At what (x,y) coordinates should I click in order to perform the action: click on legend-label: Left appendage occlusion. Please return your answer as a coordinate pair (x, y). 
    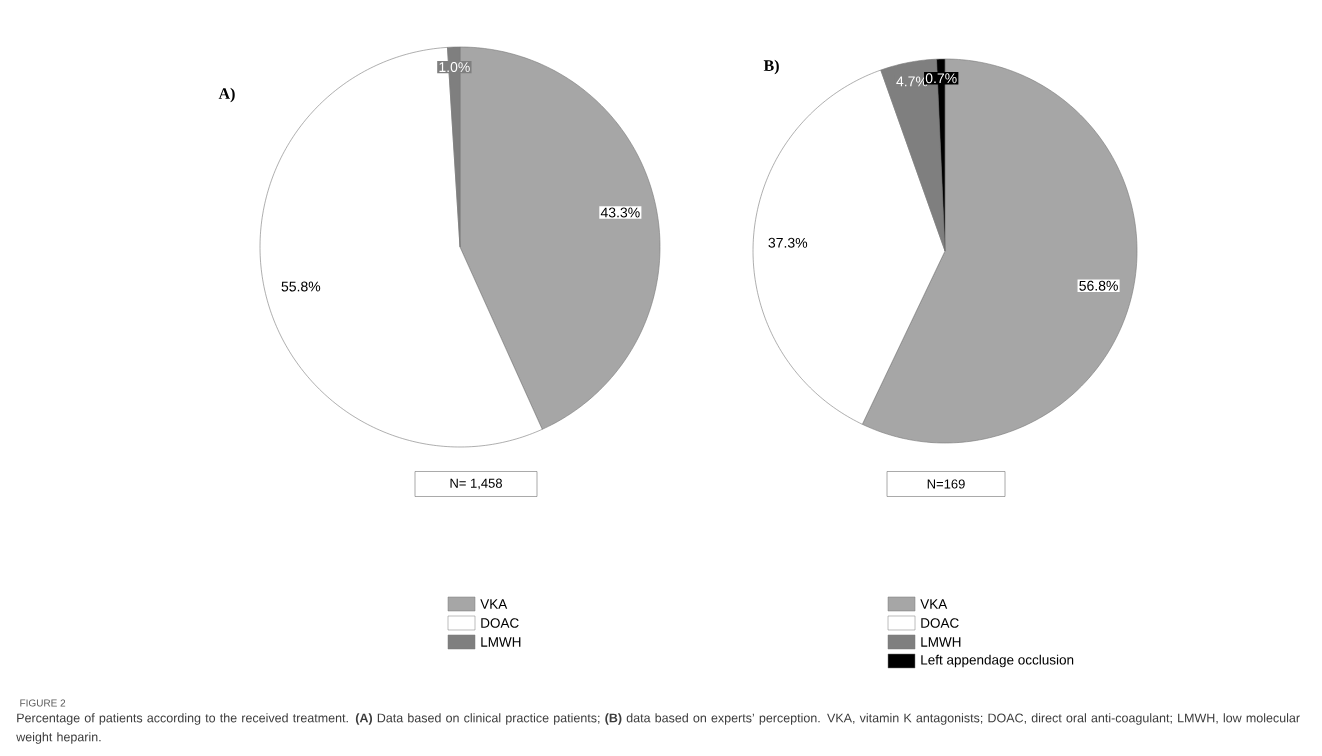
    Looking at the image, I should click on (997, 661).